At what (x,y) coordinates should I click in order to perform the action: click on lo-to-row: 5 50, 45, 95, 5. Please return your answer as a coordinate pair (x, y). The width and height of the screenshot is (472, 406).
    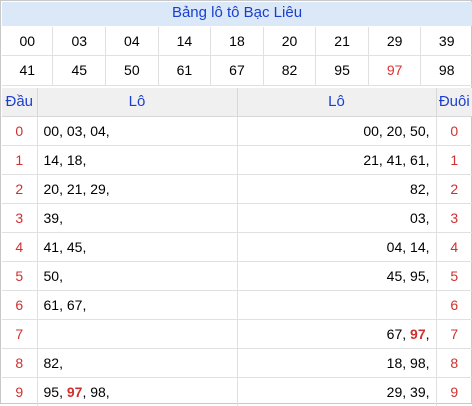
    Looking at the image, I should click on (237, 276).